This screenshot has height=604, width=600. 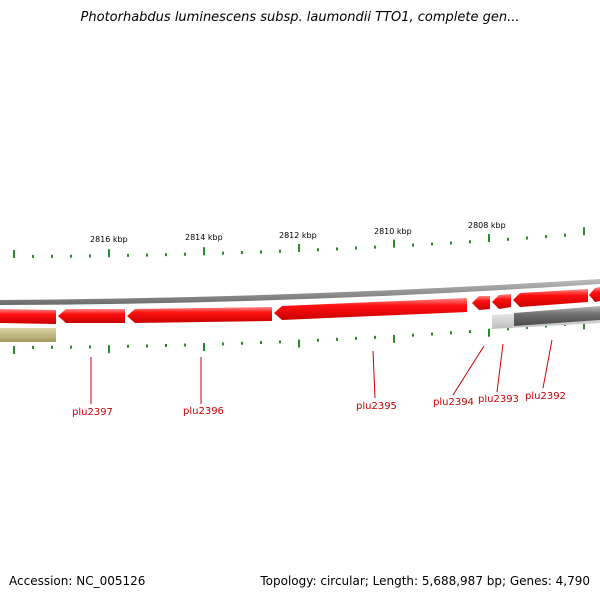 What do you see at coordinates (594, 294) in the screenshot?
I see `gene-partial-right-b` at bounding box center [594, 294].